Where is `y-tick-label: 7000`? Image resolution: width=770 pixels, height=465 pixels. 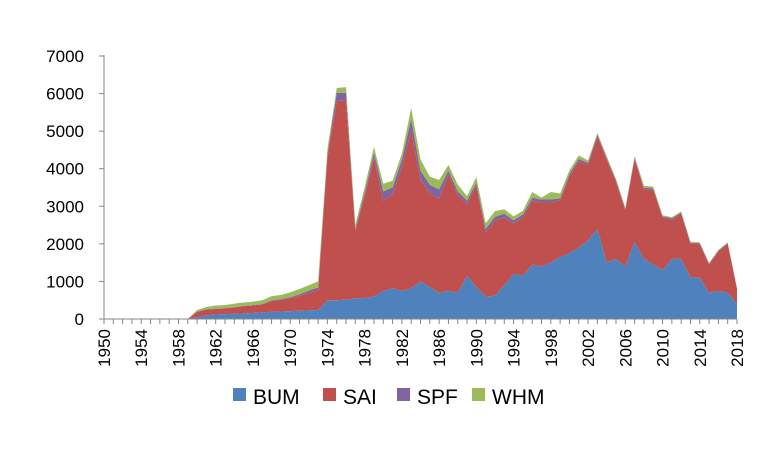
y-tick-label: 7000 is located at coordinates (65, 56).